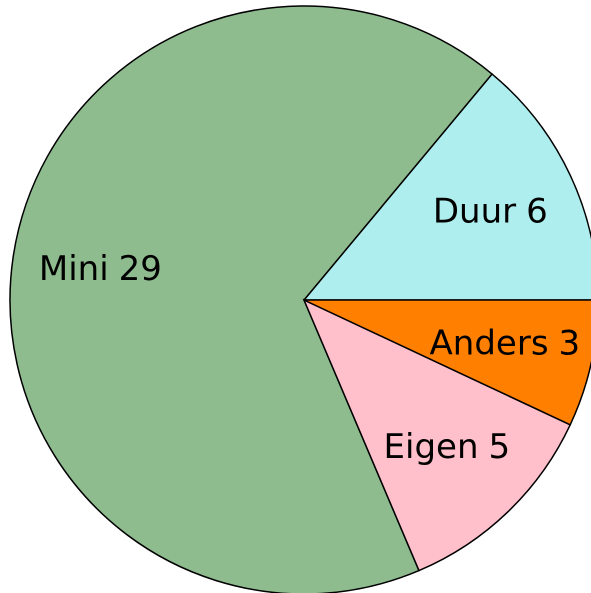 Image resolution: width=591 pixels, height=593 pixels. What do you see at coordinates (474, 211) in the screenshot?
I see `slice-name: Duur` at bounding box center [474, 211].